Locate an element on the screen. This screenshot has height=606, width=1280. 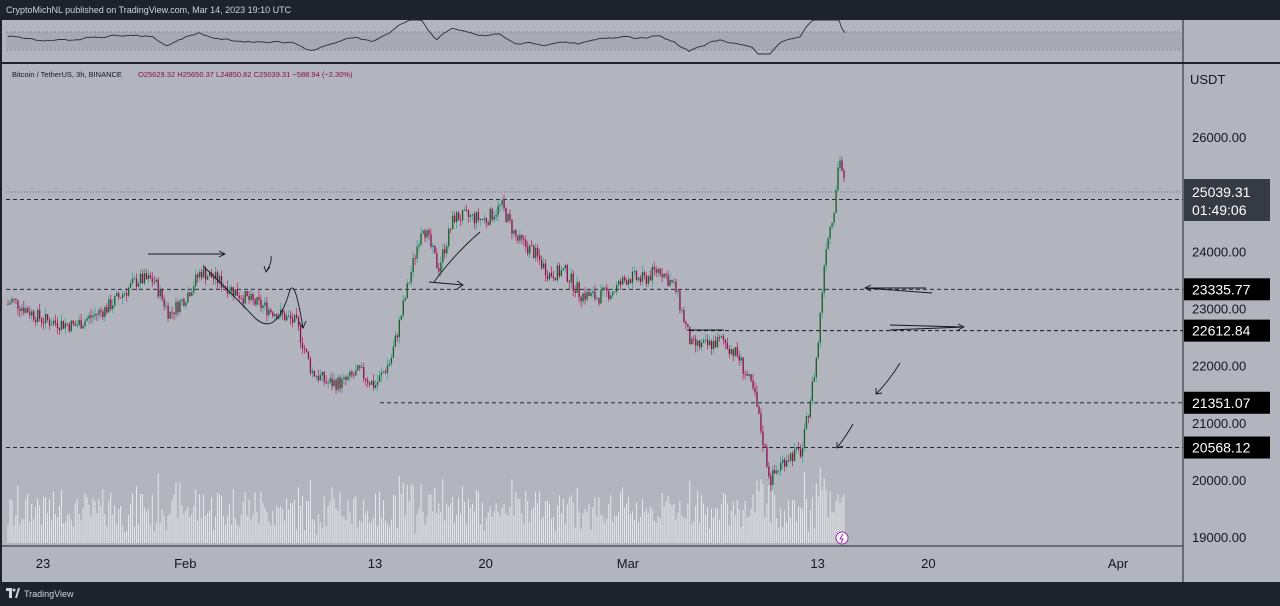
current-price-label-bg is located at coordinates (1227, 200).